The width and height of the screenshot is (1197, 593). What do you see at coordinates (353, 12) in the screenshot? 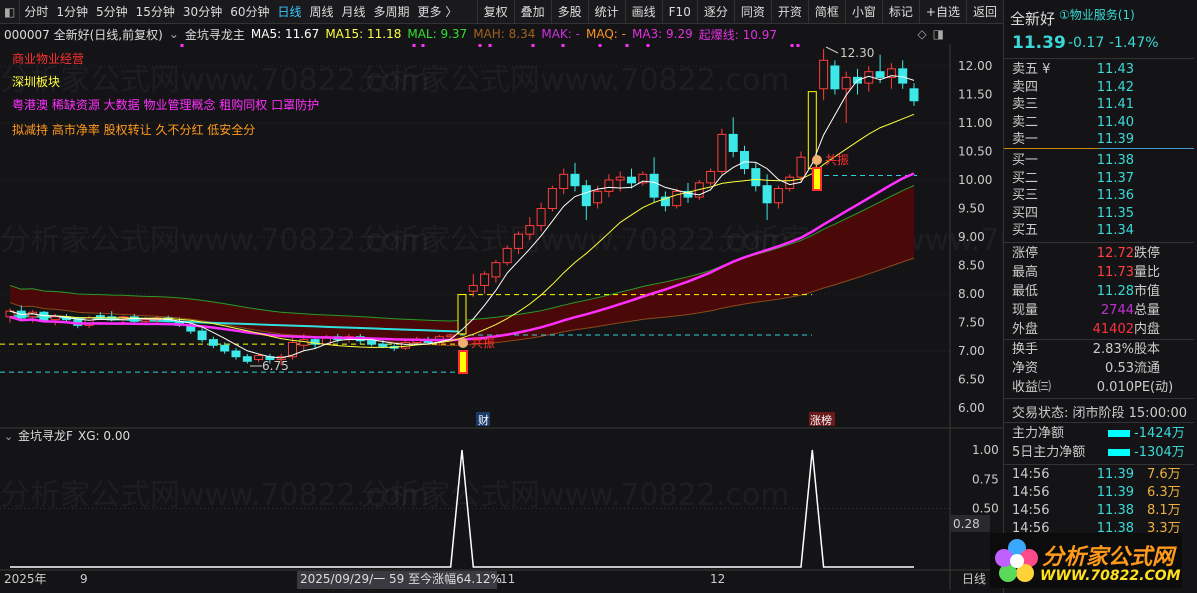
I see `period-tab: 月线` at bounding box center [353, 12].